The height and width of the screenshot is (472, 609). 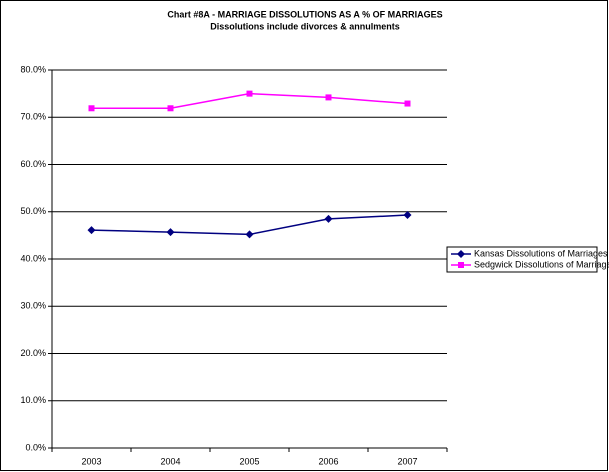 What do you see at coordinates (33, 211) in the screenshot?
I see `y-tick-label: 50.0%` at bounding box center [33, 211].